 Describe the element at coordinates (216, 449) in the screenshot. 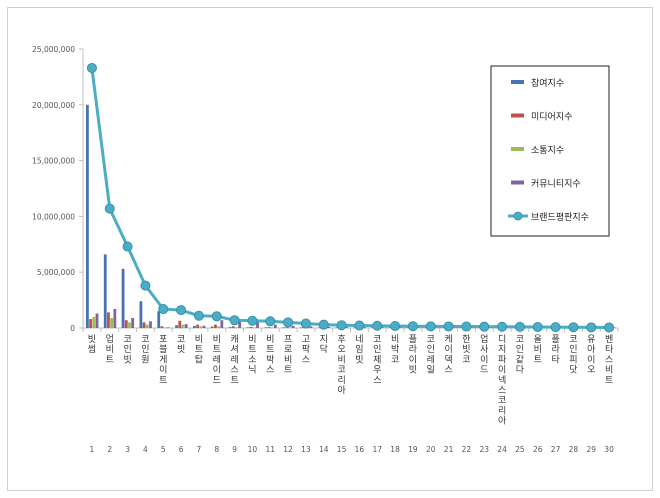

I see `x-rank-label: 8` at that location.